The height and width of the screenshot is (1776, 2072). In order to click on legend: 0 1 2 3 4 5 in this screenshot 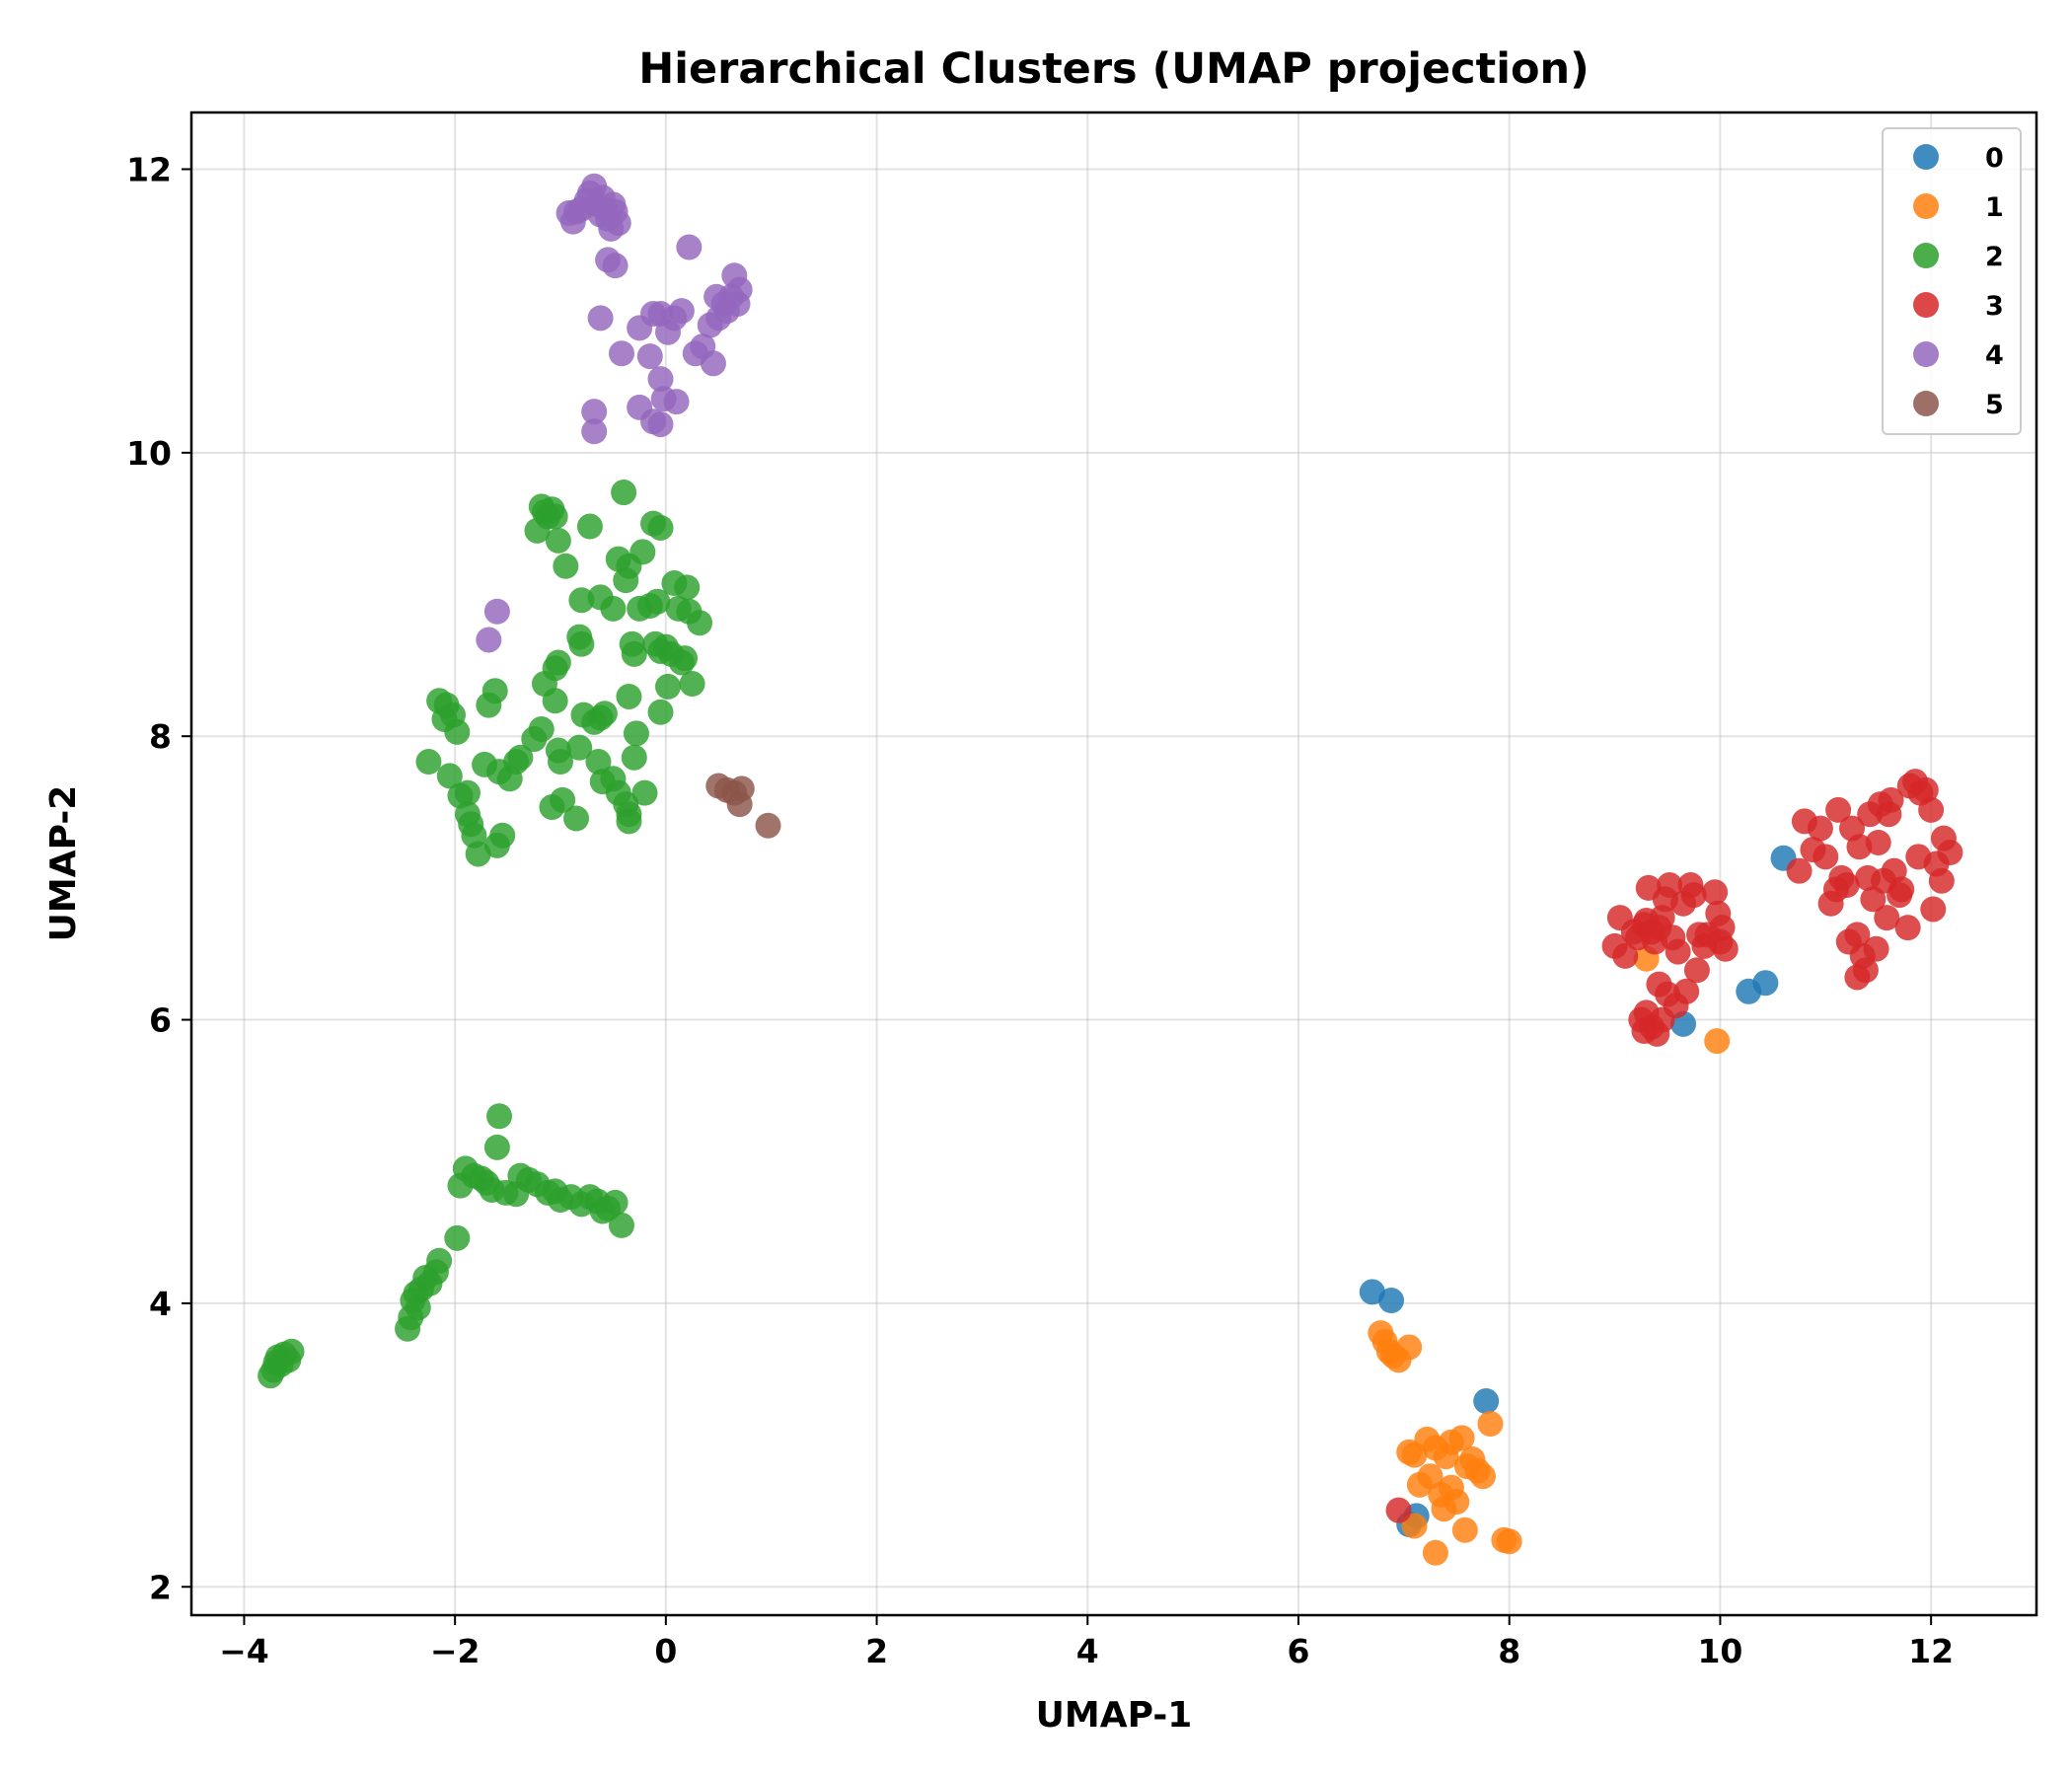, I will do `click(1952, 281)`.